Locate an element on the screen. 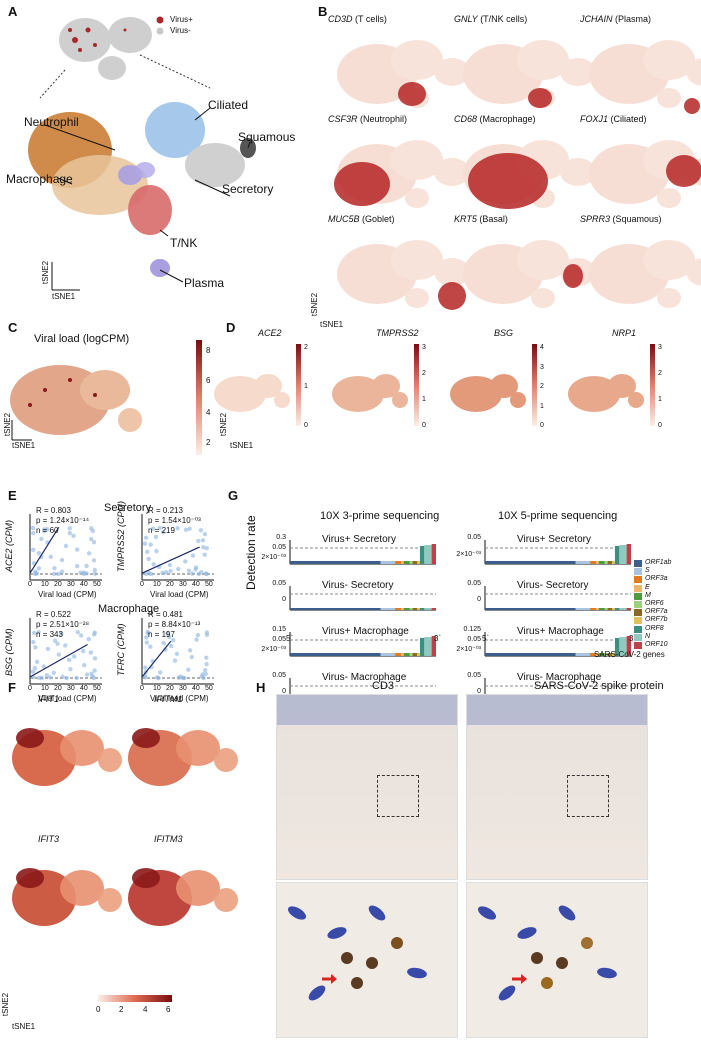 The width and height of the screenshot is (701, 1041). g-legend-title: SARS-CoV-2 genes is located at coordinates (629, 654).